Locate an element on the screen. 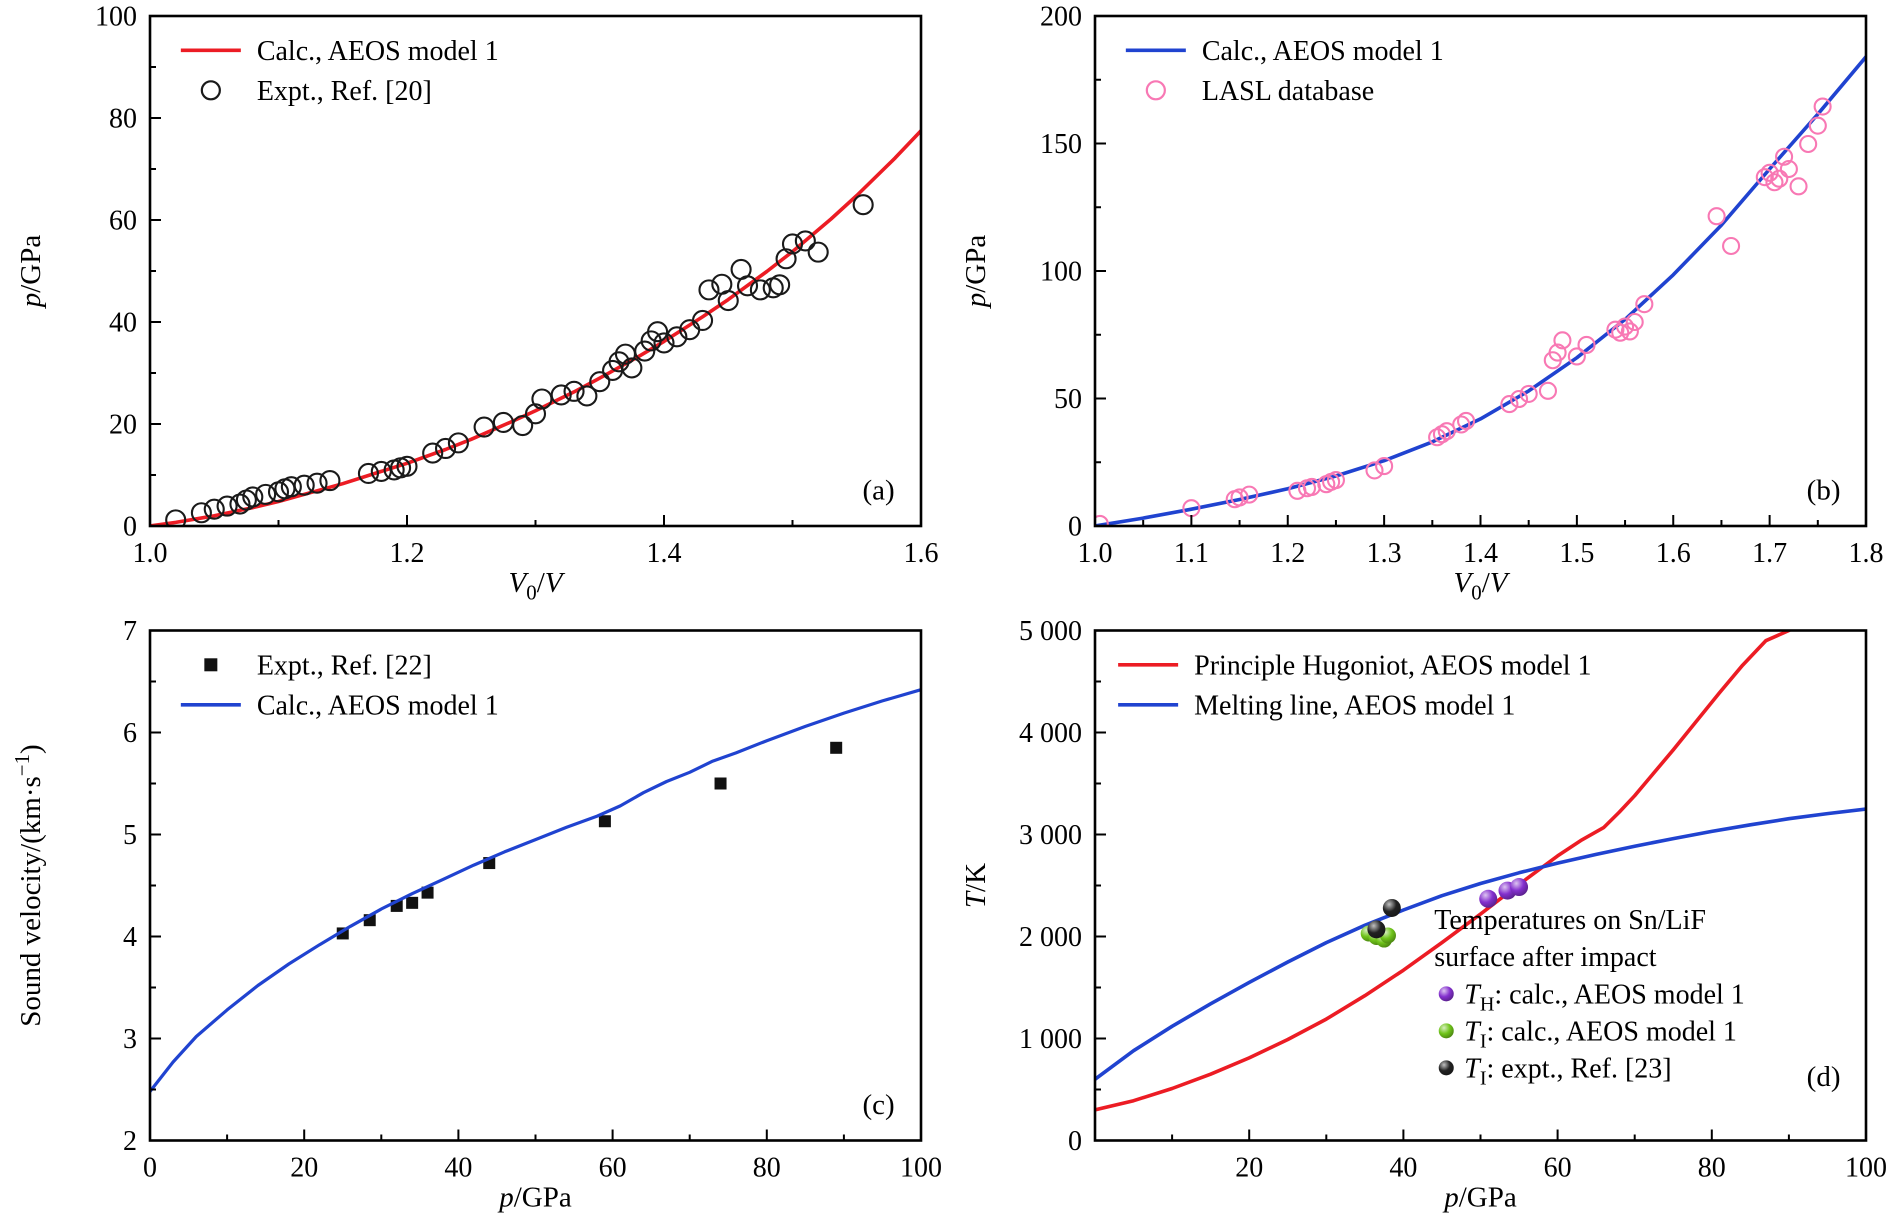 This screenshot has height=1229, width=1890. svg-text: (a) is located at coordinates (879, 490).